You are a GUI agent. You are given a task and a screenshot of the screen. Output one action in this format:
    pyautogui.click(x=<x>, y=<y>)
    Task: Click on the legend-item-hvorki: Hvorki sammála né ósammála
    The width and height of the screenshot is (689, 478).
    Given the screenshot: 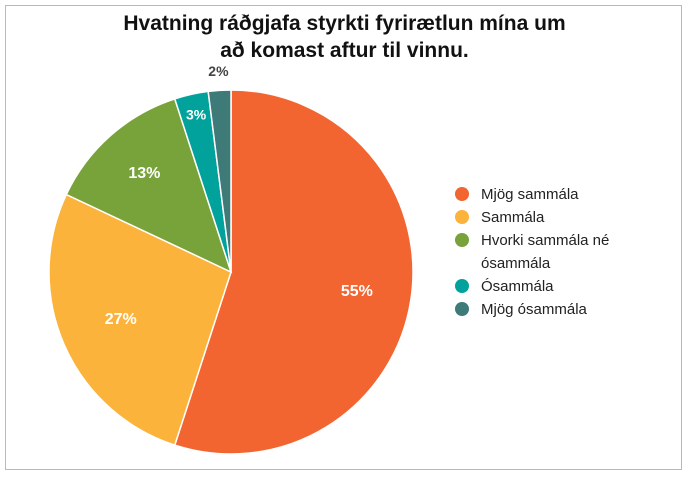 What is the action you would take?
    pyautogui.click(x=543, y=252)
    